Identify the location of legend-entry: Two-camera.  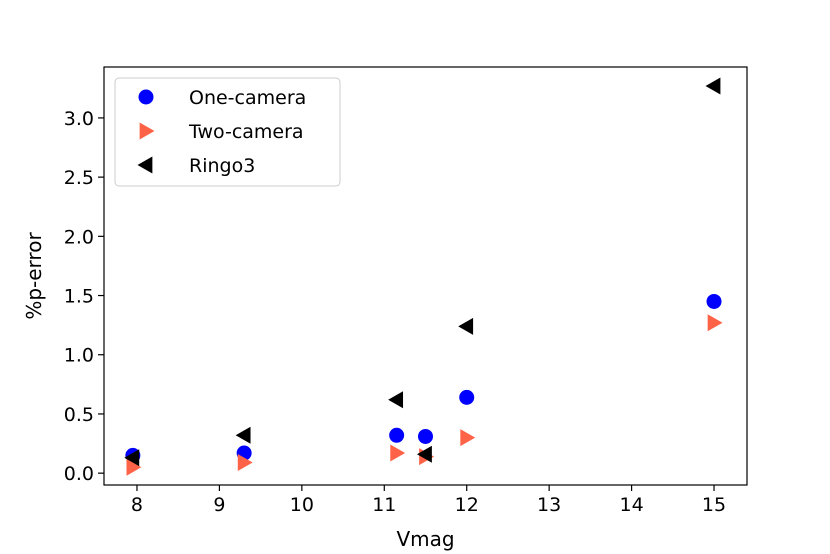
(221, 132).